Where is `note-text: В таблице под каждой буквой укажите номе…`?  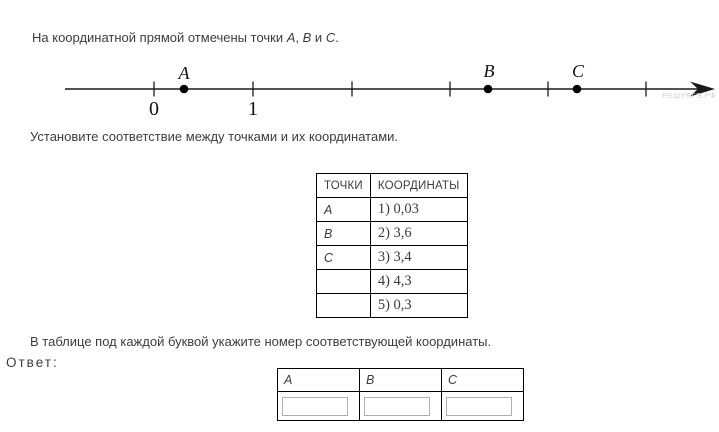
note-text: В таблице под каждой буквой укажите номе… is located at coordinates (261, 341).